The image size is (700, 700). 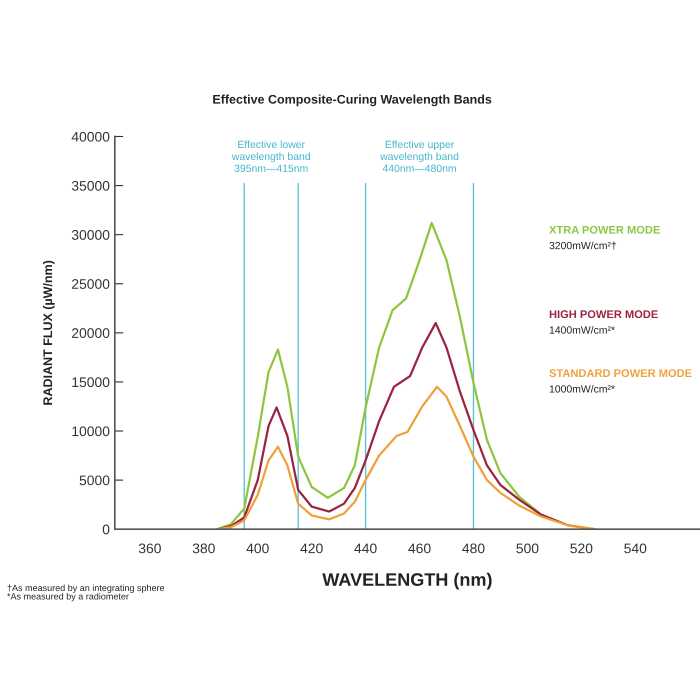 What do you see at coordinates (582, 246) in the screenshot?
I see `annotation: 3200mW/cm²†` at bounding box center [582, 246].